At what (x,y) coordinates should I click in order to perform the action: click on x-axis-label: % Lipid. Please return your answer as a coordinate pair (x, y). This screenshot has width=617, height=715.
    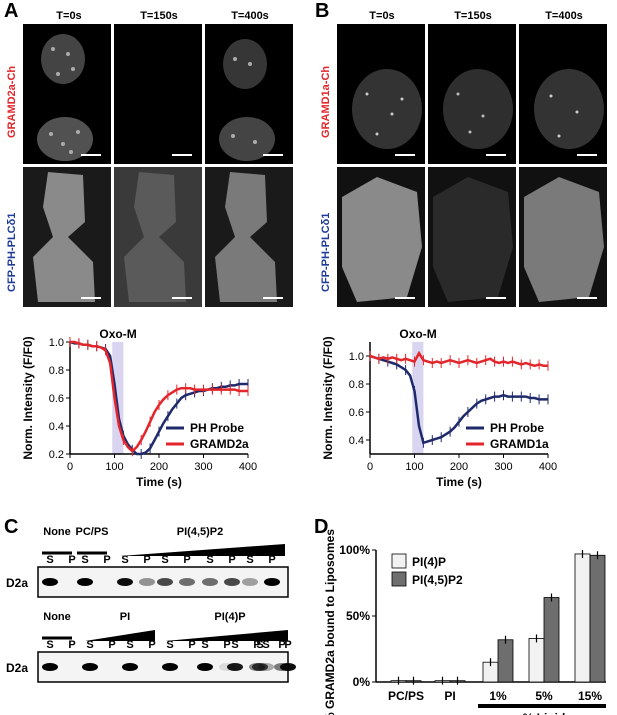
    Looking at the image, I should click on (544, 713).